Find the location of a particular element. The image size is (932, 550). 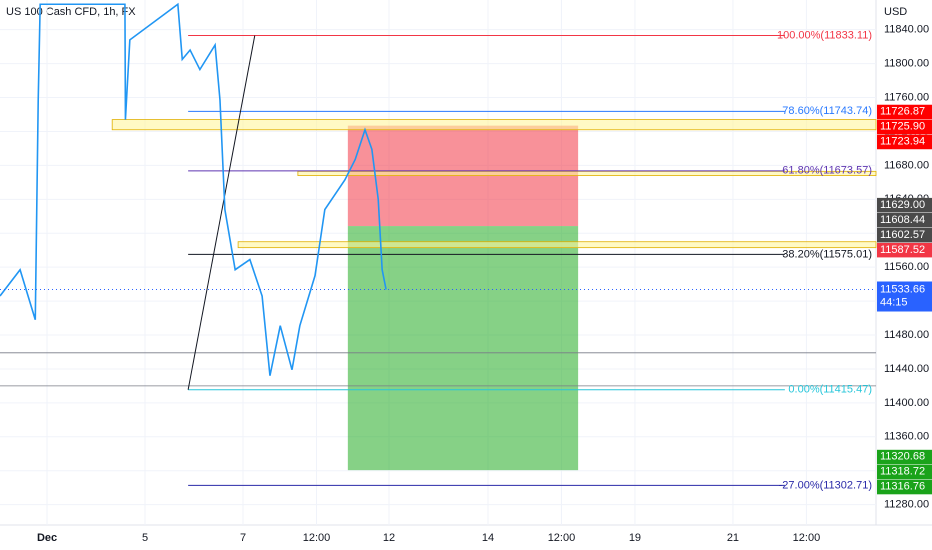

x-tick-label: 5 is located at coordinates (145, 538).